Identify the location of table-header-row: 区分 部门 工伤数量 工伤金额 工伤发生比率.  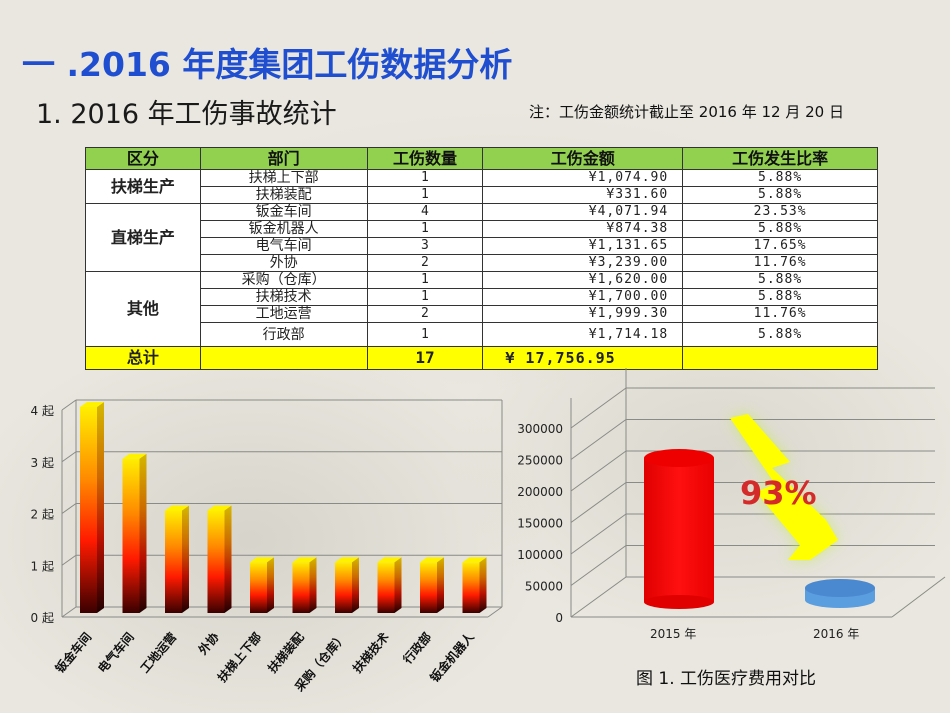
(481, 158).